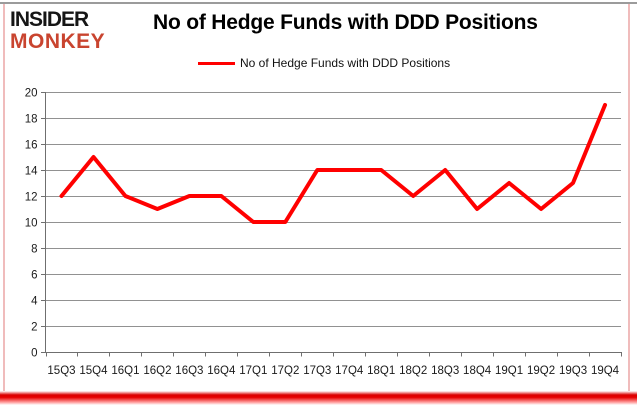 The image size is (637, 408). Describe the element at coordinates (31, 94) in the screenshot. I see `y-axis-label: 20` at that location.